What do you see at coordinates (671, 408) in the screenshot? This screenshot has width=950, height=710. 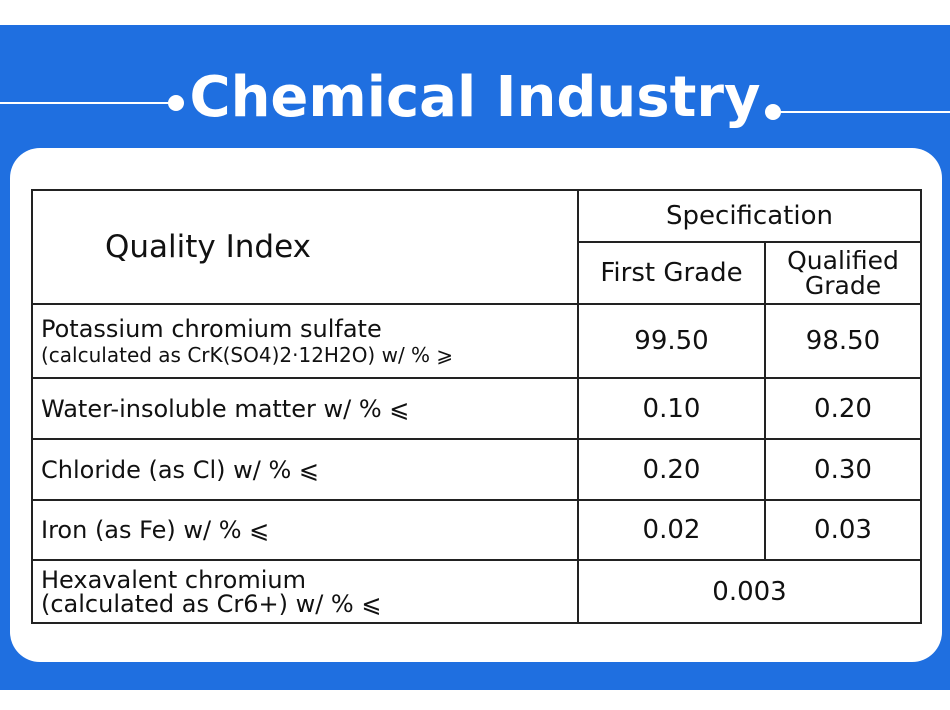 I see `first-grade-value: 0.10` at bounding box center [671, 408].